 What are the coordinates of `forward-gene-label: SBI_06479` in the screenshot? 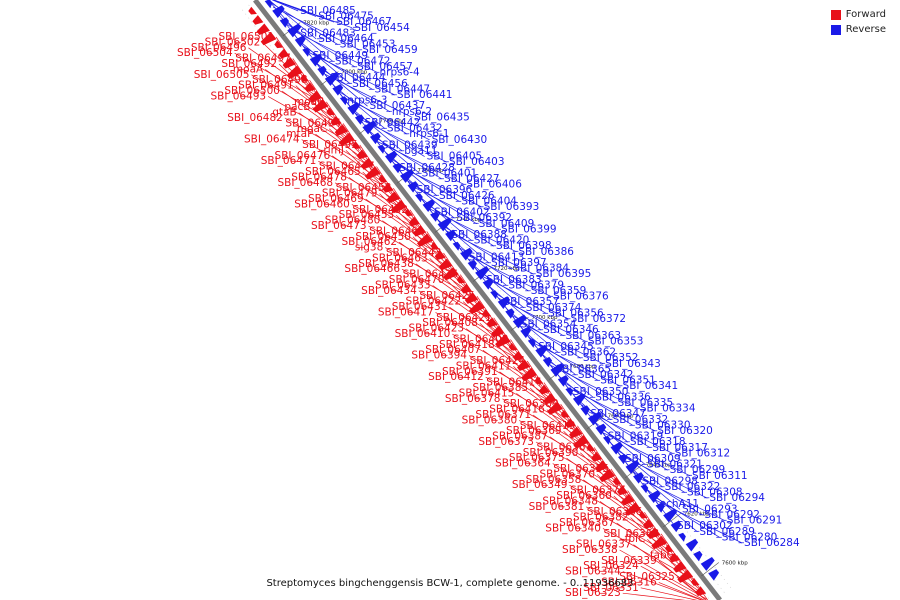 It's located at (350, 194).